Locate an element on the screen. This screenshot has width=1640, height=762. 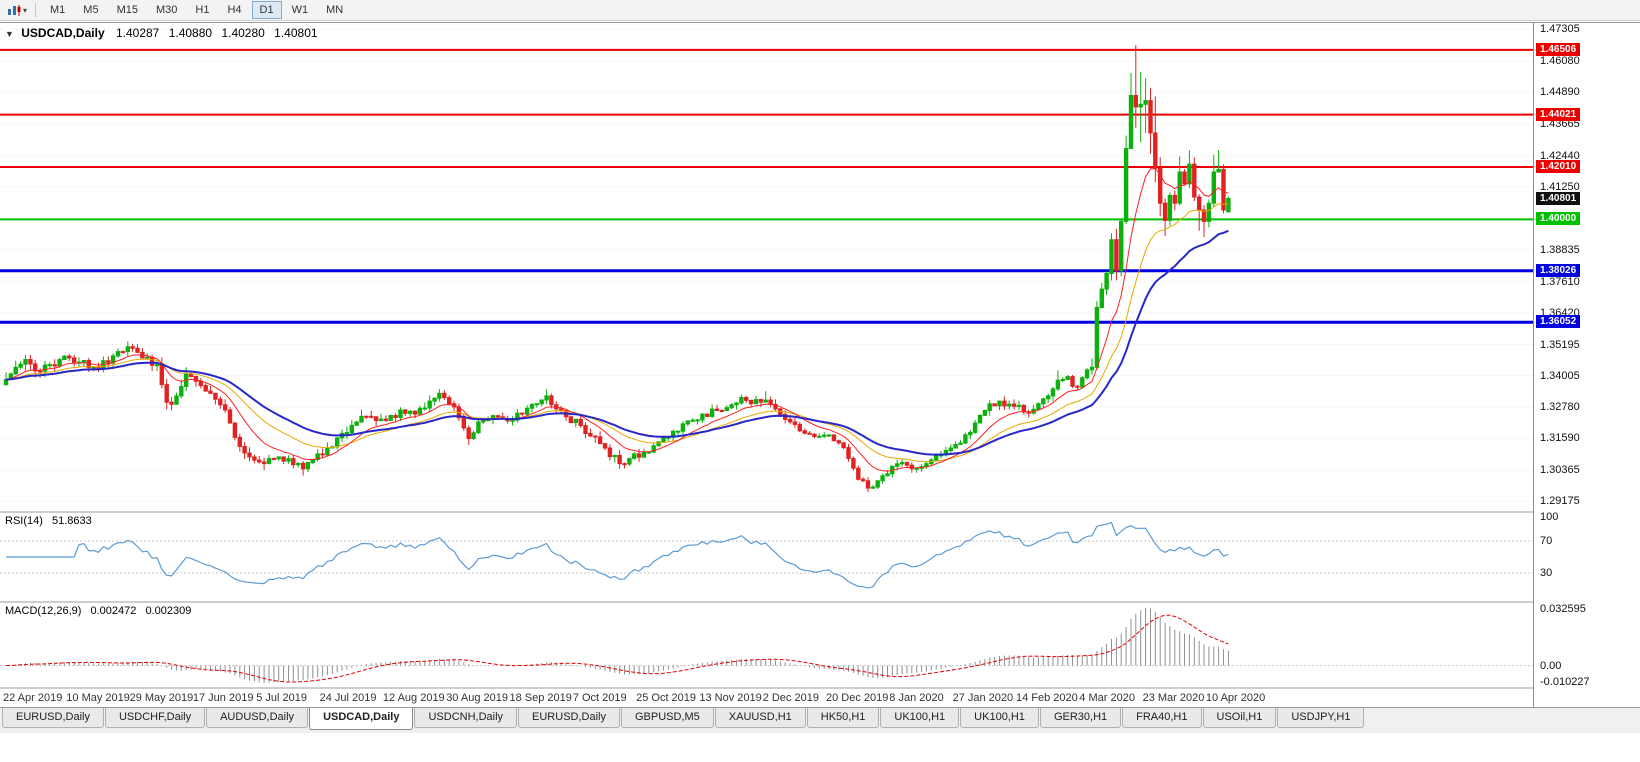
timeframe-button-m15: M15 is located at coordinates (127, 10).